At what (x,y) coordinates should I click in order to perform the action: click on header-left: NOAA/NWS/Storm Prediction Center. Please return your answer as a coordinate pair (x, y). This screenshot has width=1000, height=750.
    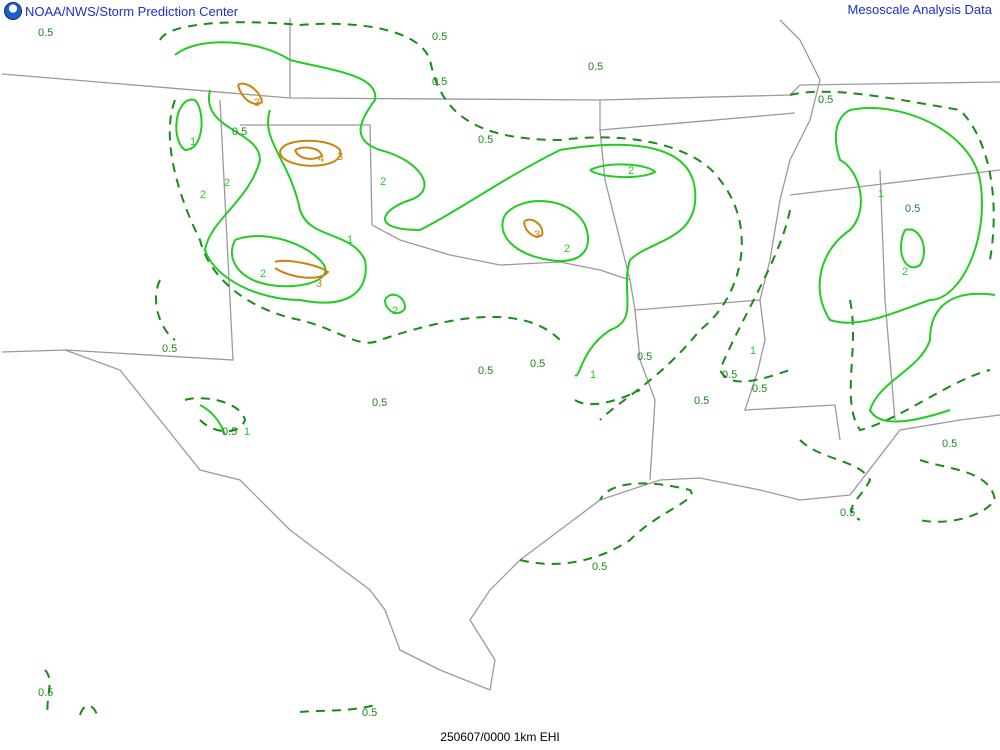
    Looking at the image, I should click on (121, 11).